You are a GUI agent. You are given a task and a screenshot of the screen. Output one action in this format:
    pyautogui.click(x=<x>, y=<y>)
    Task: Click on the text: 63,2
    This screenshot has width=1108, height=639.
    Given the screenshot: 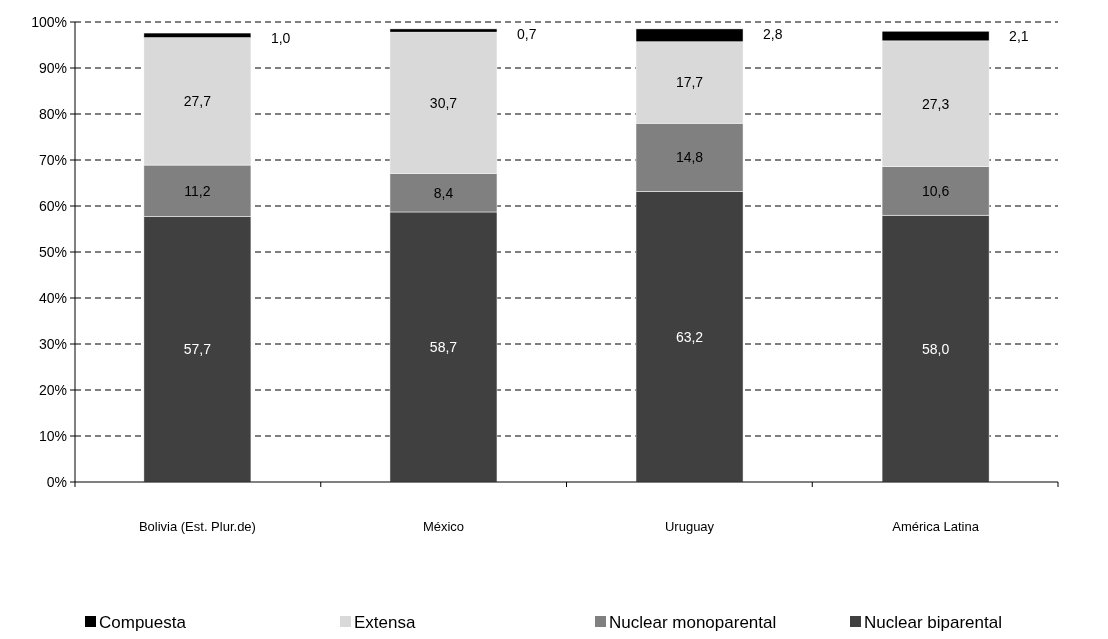 What is the action you would take?
    pyautogui.click(x=689, y=336)
    